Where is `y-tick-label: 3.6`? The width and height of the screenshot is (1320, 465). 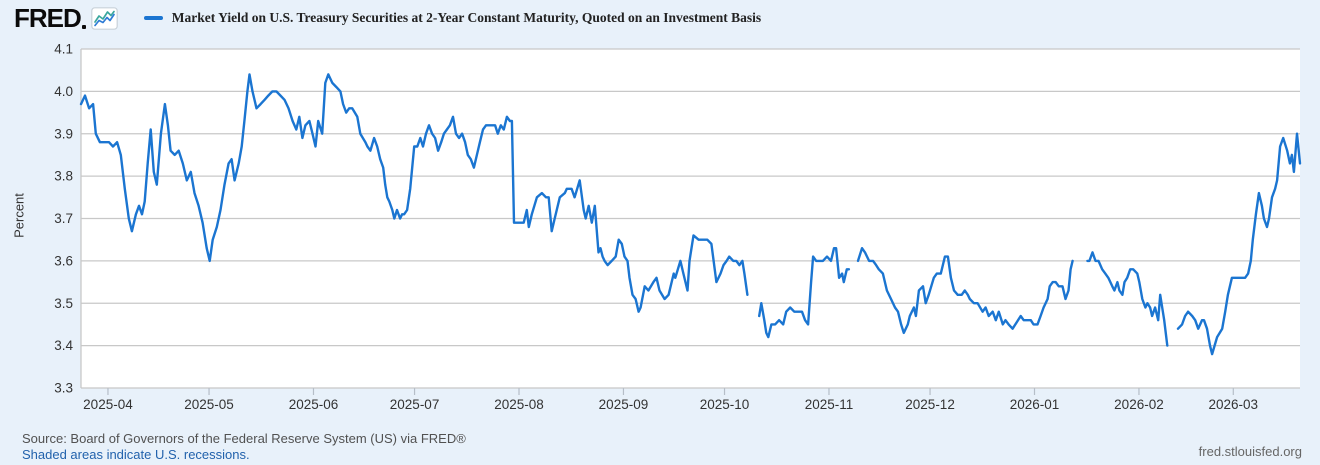
y-tick-label: 3.6 is located at coordinates (63, 260).